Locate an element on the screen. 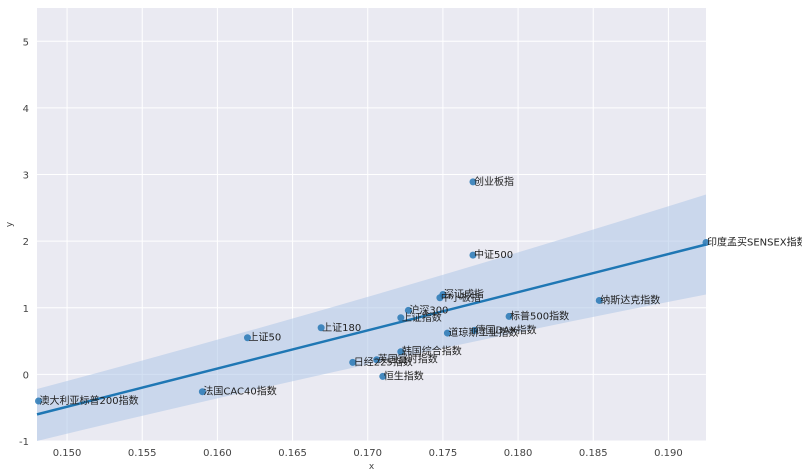 Image resolution: width=802 pixels, height=476 pixels. point-label: 上证指数 is located at coordinates (422, 317).